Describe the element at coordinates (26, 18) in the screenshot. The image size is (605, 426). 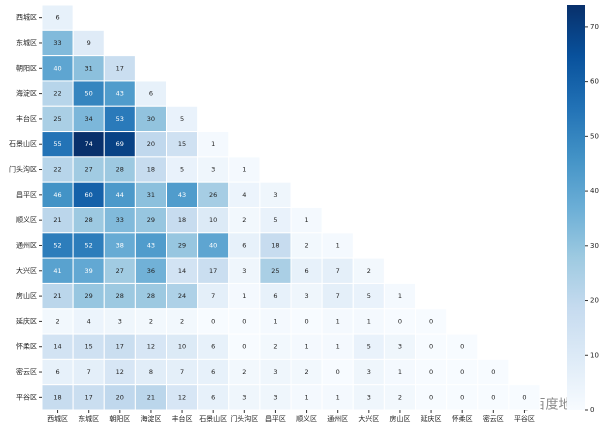
I see `y-tick-label: 西城区` at that location.